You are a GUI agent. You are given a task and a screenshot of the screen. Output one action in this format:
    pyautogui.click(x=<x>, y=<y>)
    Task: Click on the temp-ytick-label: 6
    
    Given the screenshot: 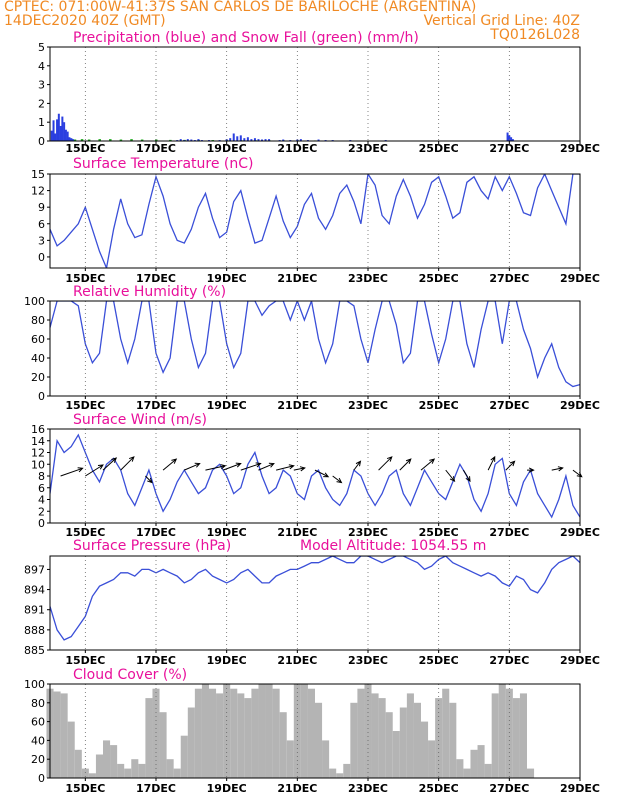 What is the action you would take?
    pyautogui.click(x=41, y=224)
    